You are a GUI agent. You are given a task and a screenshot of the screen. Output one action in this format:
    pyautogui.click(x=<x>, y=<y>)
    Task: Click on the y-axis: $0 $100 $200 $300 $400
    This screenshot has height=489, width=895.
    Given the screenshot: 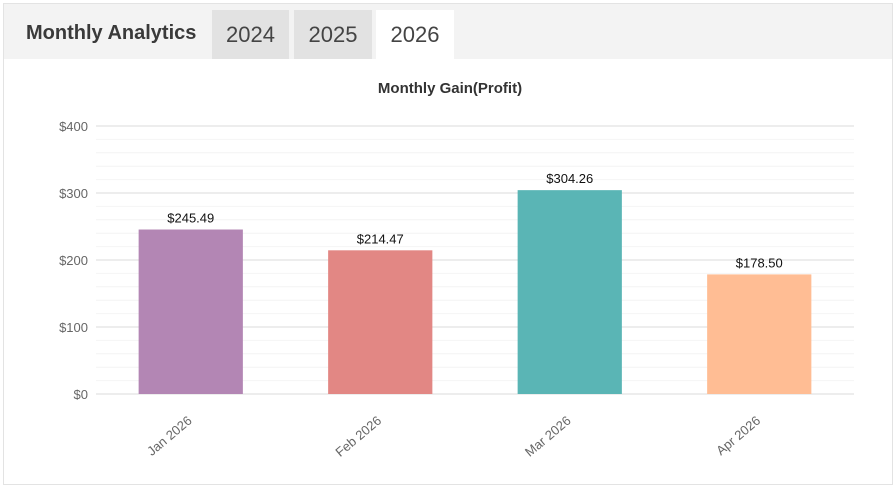 What is the action you would take?
    pyautogui.click(x=73, y=260)
    